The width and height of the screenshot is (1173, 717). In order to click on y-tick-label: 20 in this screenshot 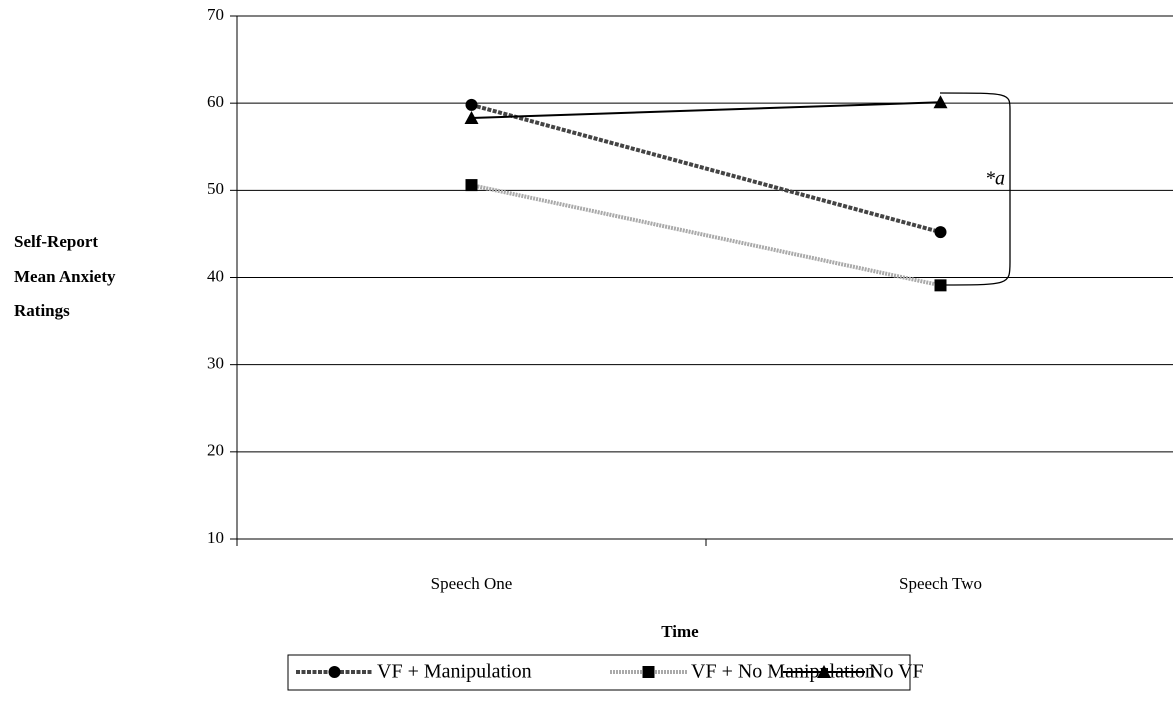, I will do `click(215, 450)`.